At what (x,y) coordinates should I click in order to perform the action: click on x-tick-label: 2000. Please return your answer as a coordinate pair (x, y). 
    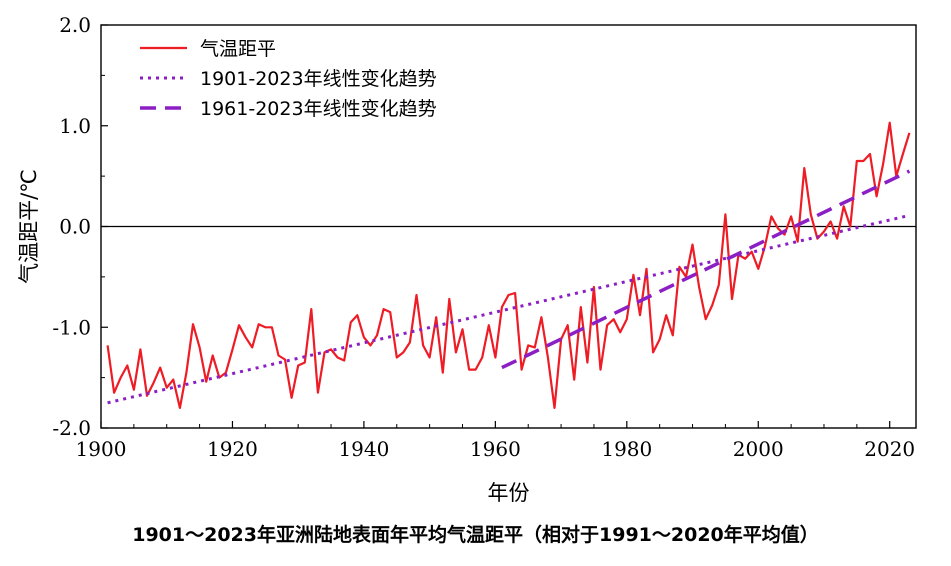
    Looking at the image, I should click on (758, 449).